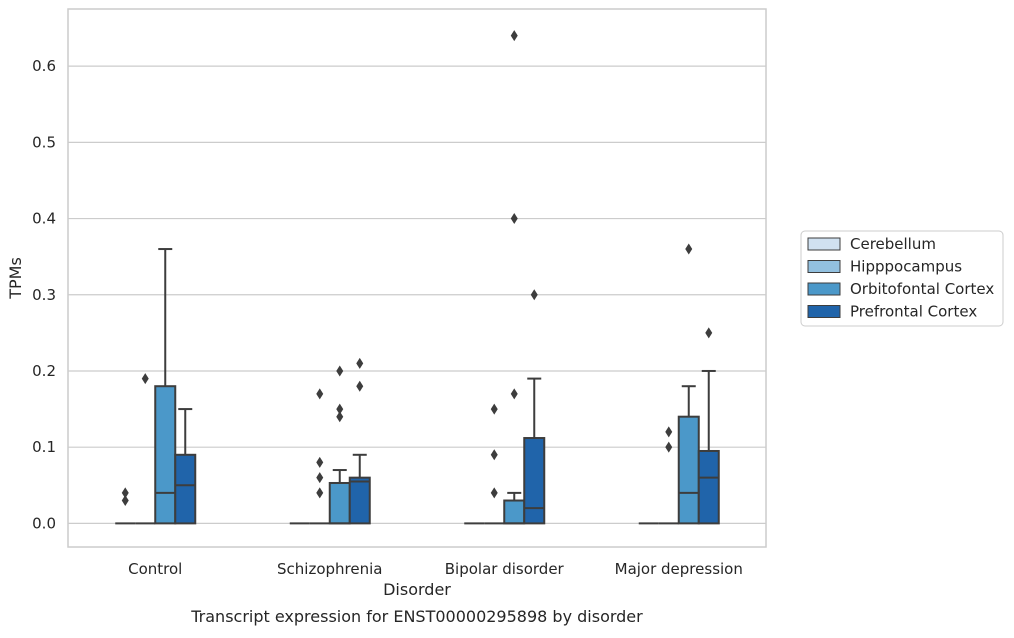 The height and width of the screenshot is (638, 1014). What do you see at coordinates (417, 589) in the screenshot?
I see `x-axis-label: Disorder` at bounding box center [417, 589].